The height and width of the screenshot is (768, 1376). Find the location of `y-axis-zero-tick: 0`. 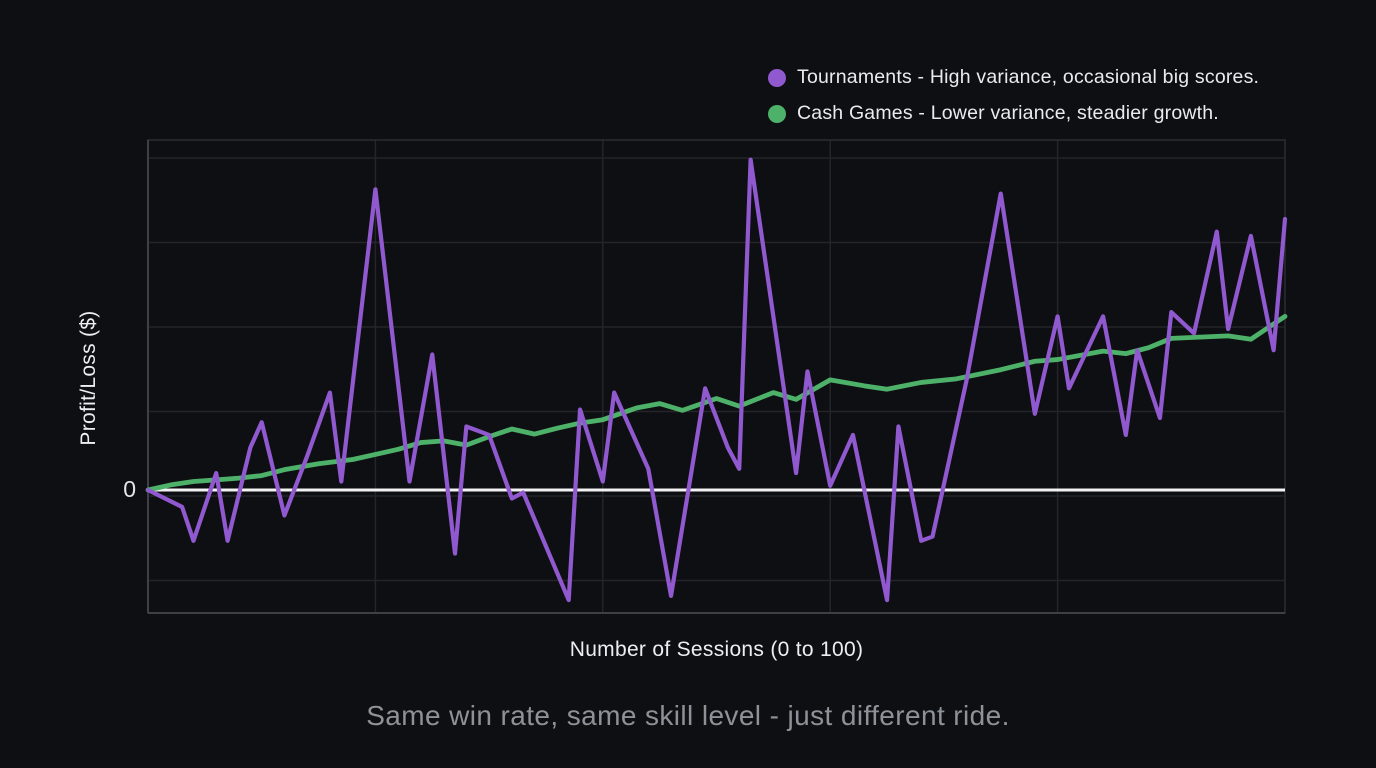

y-axis-zero-tick: 0 is located at coordinates (129, 489).